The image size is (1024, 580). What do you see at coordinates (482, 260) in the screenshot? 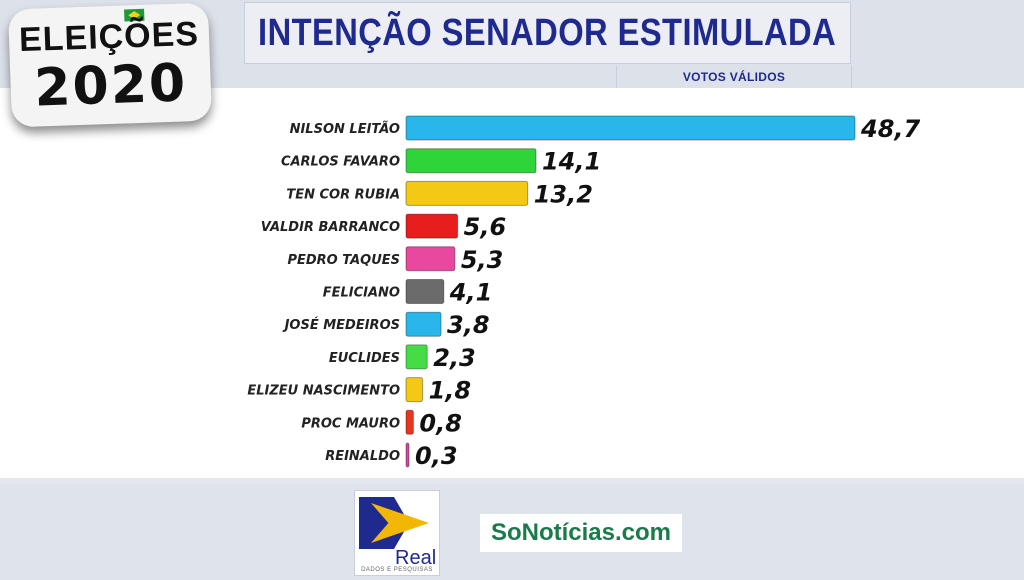
I see `data-label: 5,3` at bounding box center [482, 260].